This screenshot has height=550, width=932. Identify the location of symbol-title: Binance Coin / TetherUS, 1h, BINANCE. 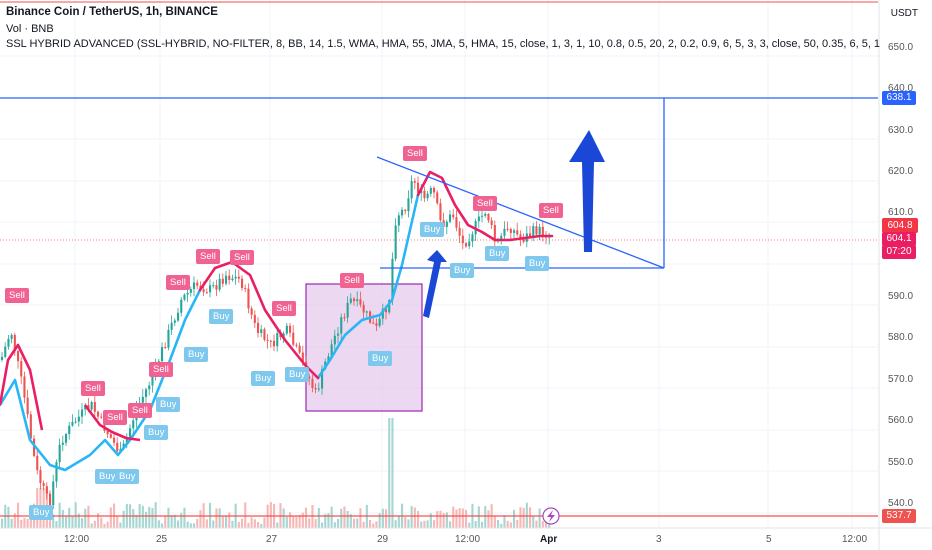
(112, 12).